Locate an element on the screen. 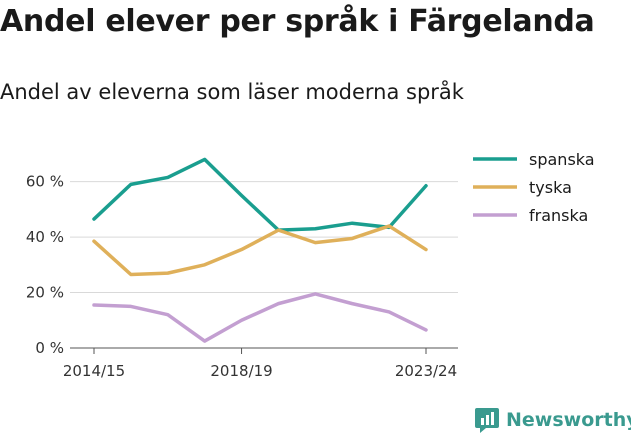  y-tick-label: 20 % is located at coordinates (45, 293).